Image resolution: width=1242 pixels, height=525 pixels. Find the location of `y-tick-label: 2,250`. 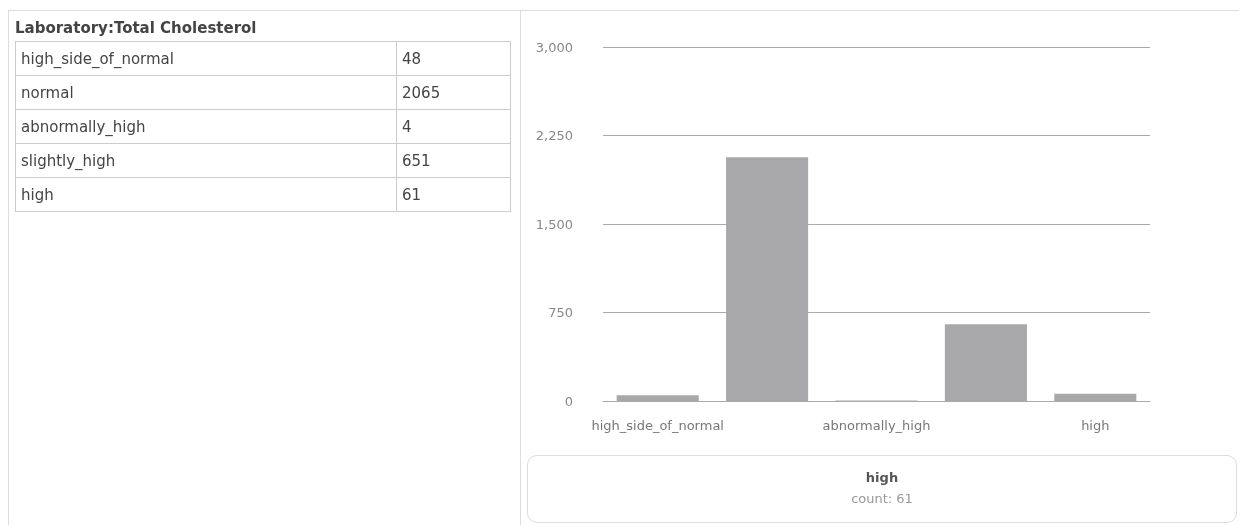

y-tick-label: 2,250 is located at coordinates (554, 135).